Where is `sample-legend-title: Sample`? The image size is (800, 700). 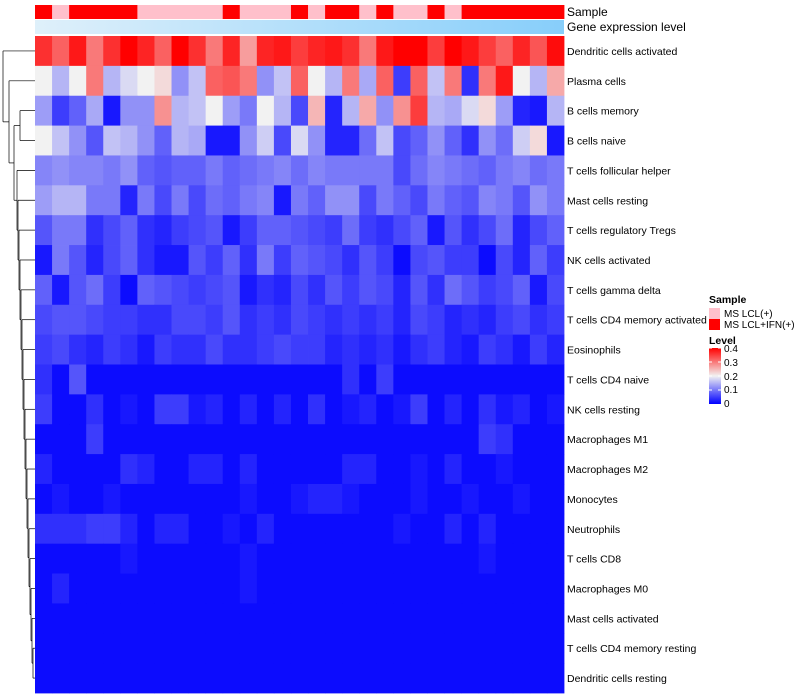
sample-legend-title: Sample is located at coordinates (728, 300).